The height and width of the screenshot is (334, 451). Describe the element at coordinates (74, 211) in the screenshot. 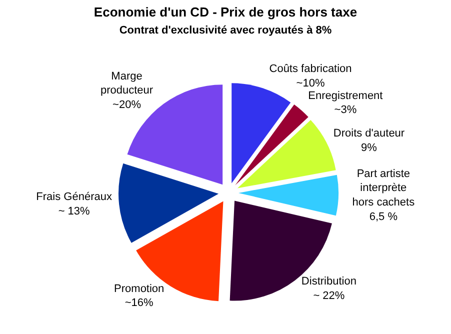

I see `data-label: ~ 13%` at that location.